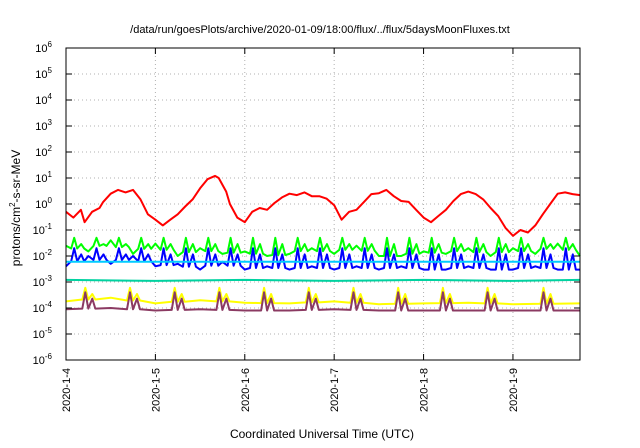 This screenshot has height=448, width=640. Describe the element at coordinates (43, 333) in the screenshot. I see `y-tick-label: 10⁻⁵` at that location.